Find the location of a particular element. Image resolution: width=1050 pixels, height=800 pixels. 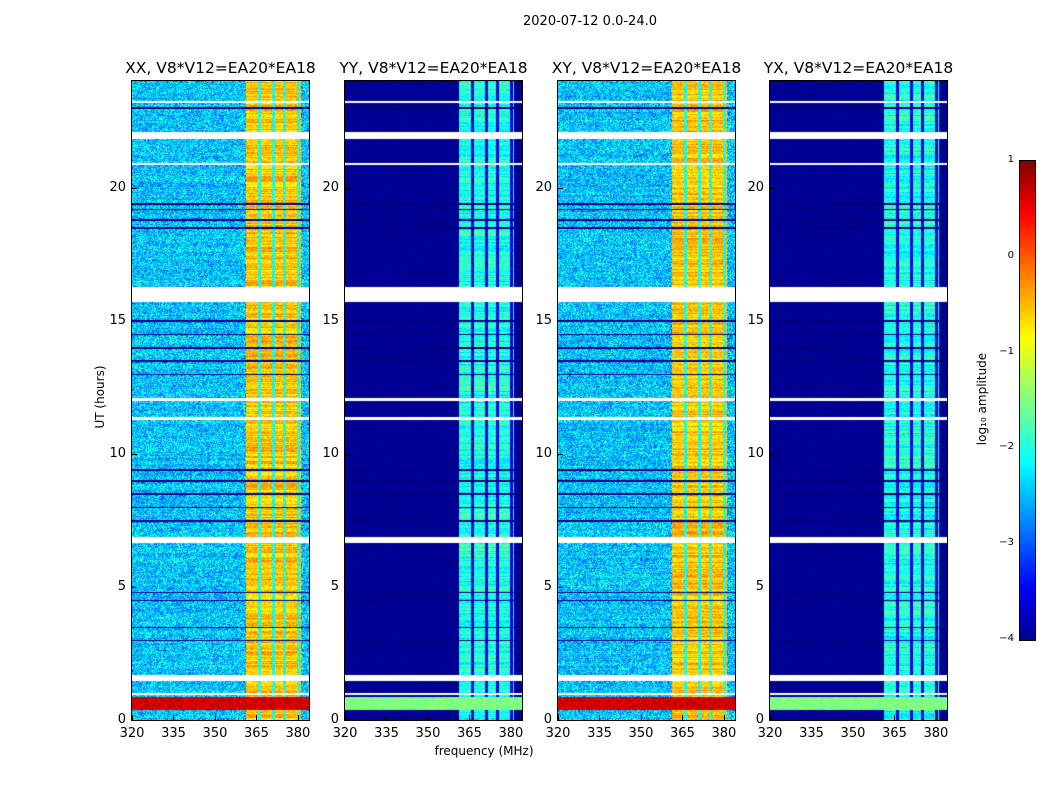

colorbar-tick-label: −2 is located at coordinates (1006, 447).